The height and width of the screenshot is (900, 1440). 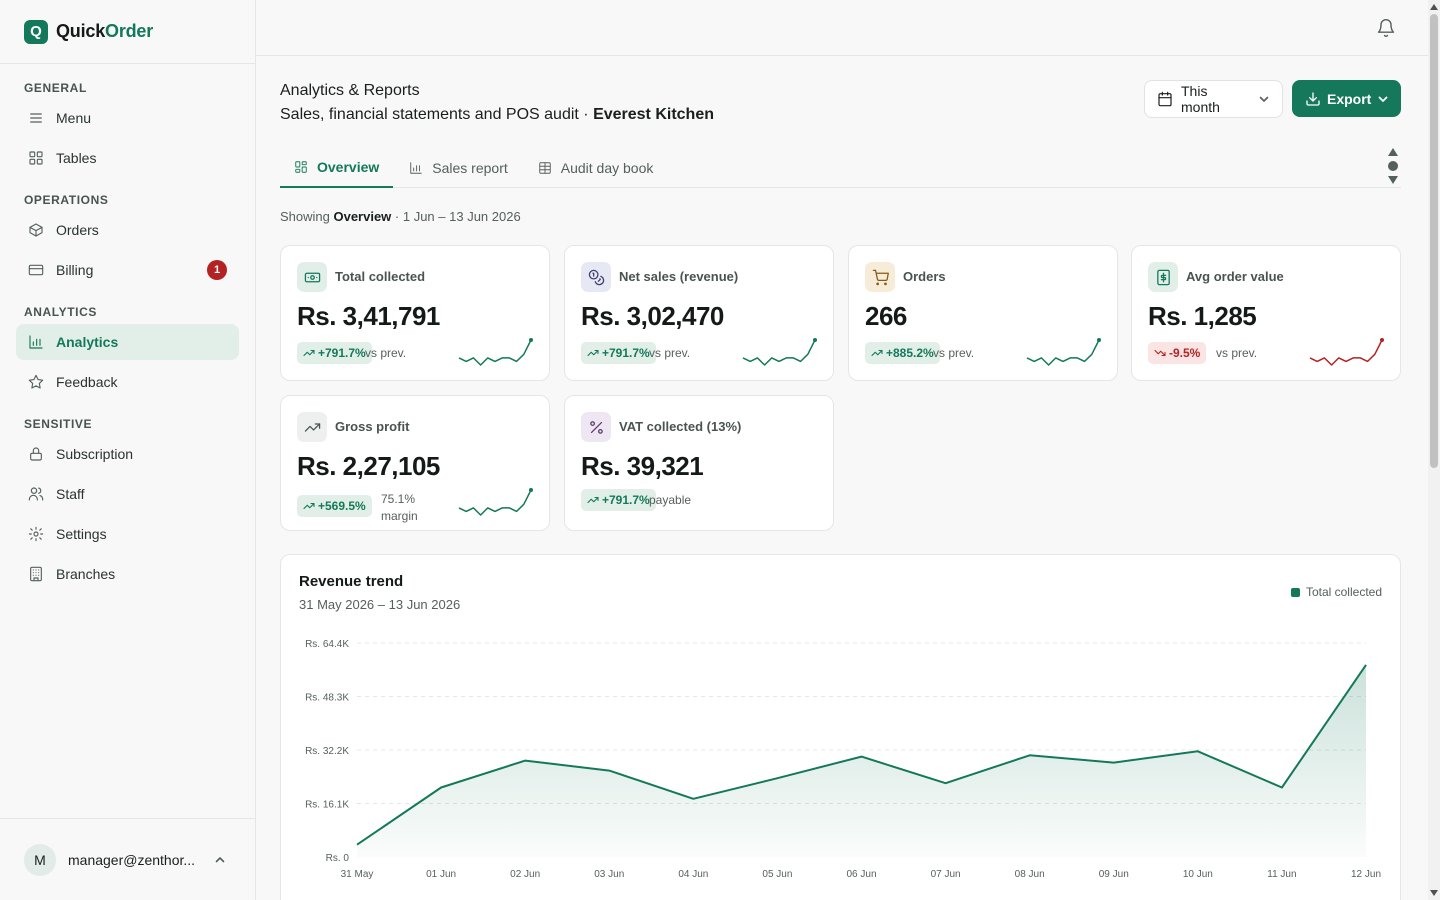 What do you see at coordinates (1165, 99) in the screenshot?
I see `calendar-icon` at bounding box center [1165, 99].